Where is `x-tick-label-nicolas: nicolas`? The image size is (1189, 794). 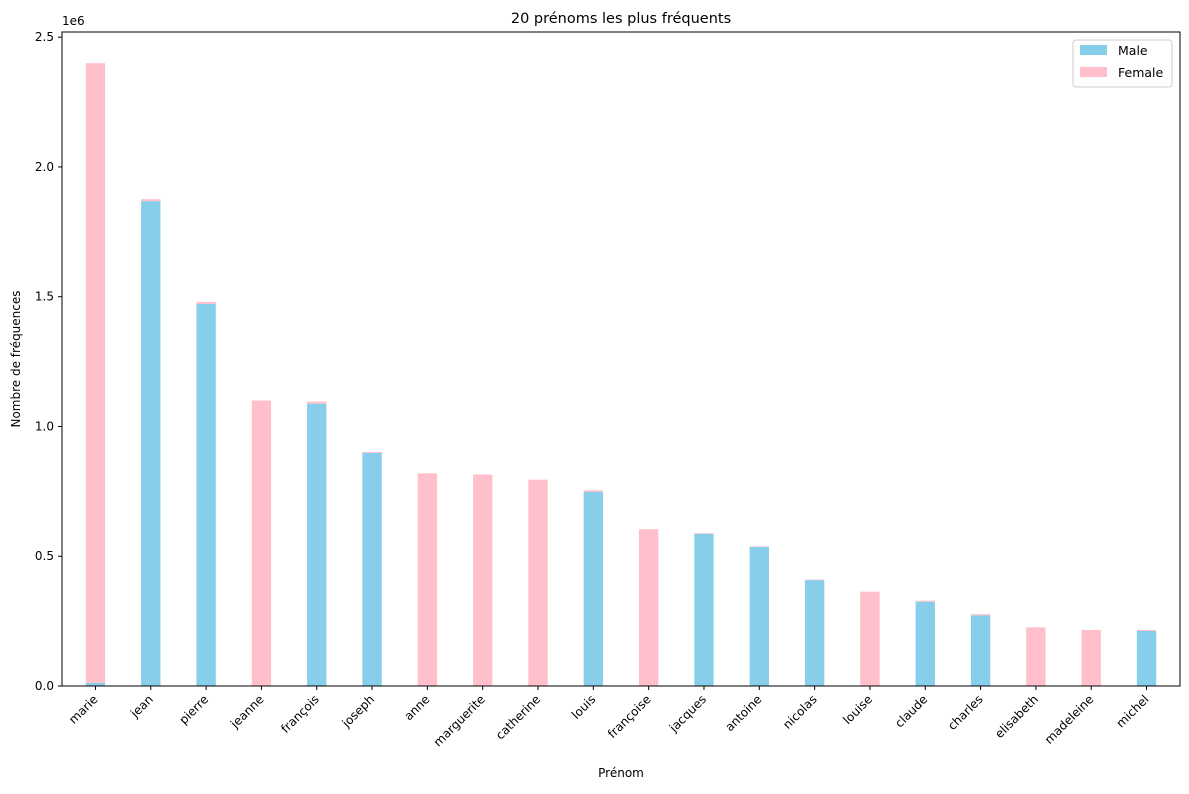 x-tick-label-nicolas: nicolas is located at coordinates (799, 711).